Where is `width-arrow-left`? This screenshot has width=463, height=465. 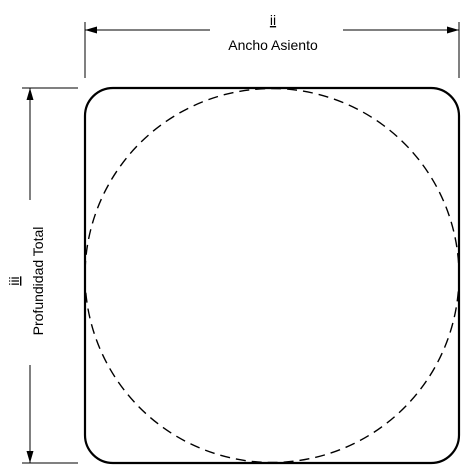 width-arrow-left is located at coordinates (91, 30).